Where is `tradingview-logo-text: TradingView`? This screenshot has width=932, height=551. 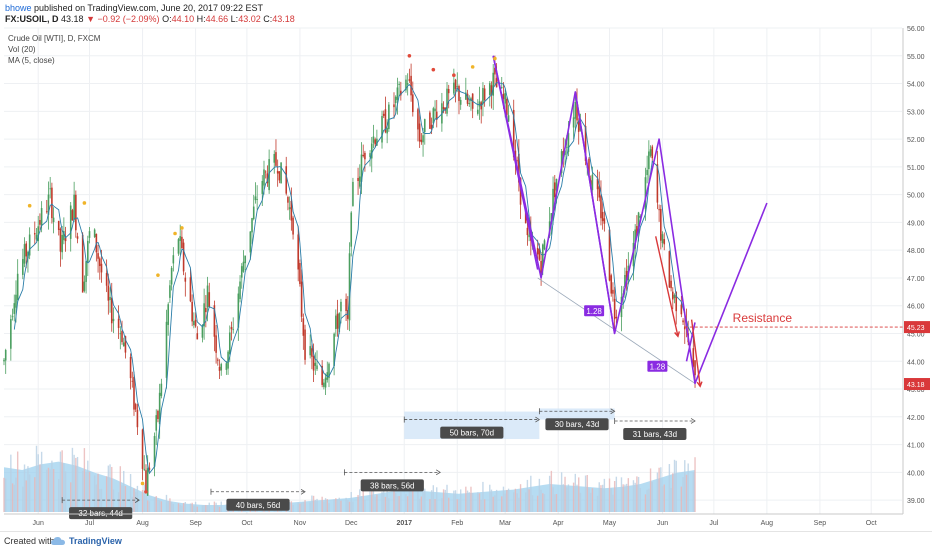 tradingview-logo-text: TradingView is located at coordinates (95, 541).